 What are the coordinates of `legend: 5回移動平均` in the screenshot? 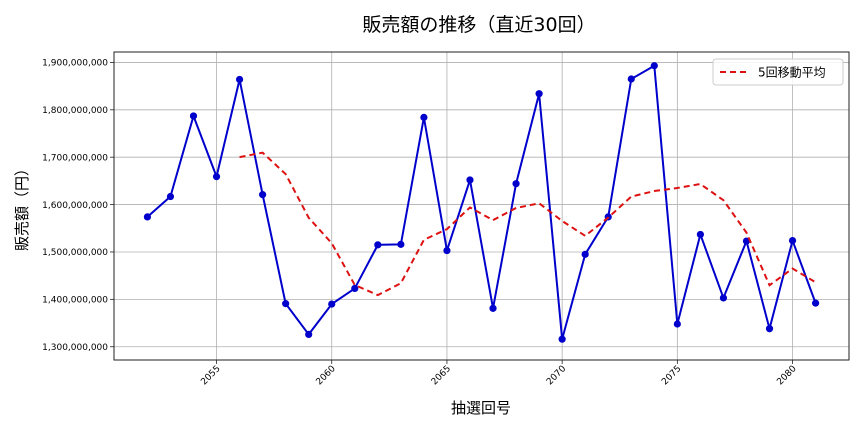 It's located at (778, 72).